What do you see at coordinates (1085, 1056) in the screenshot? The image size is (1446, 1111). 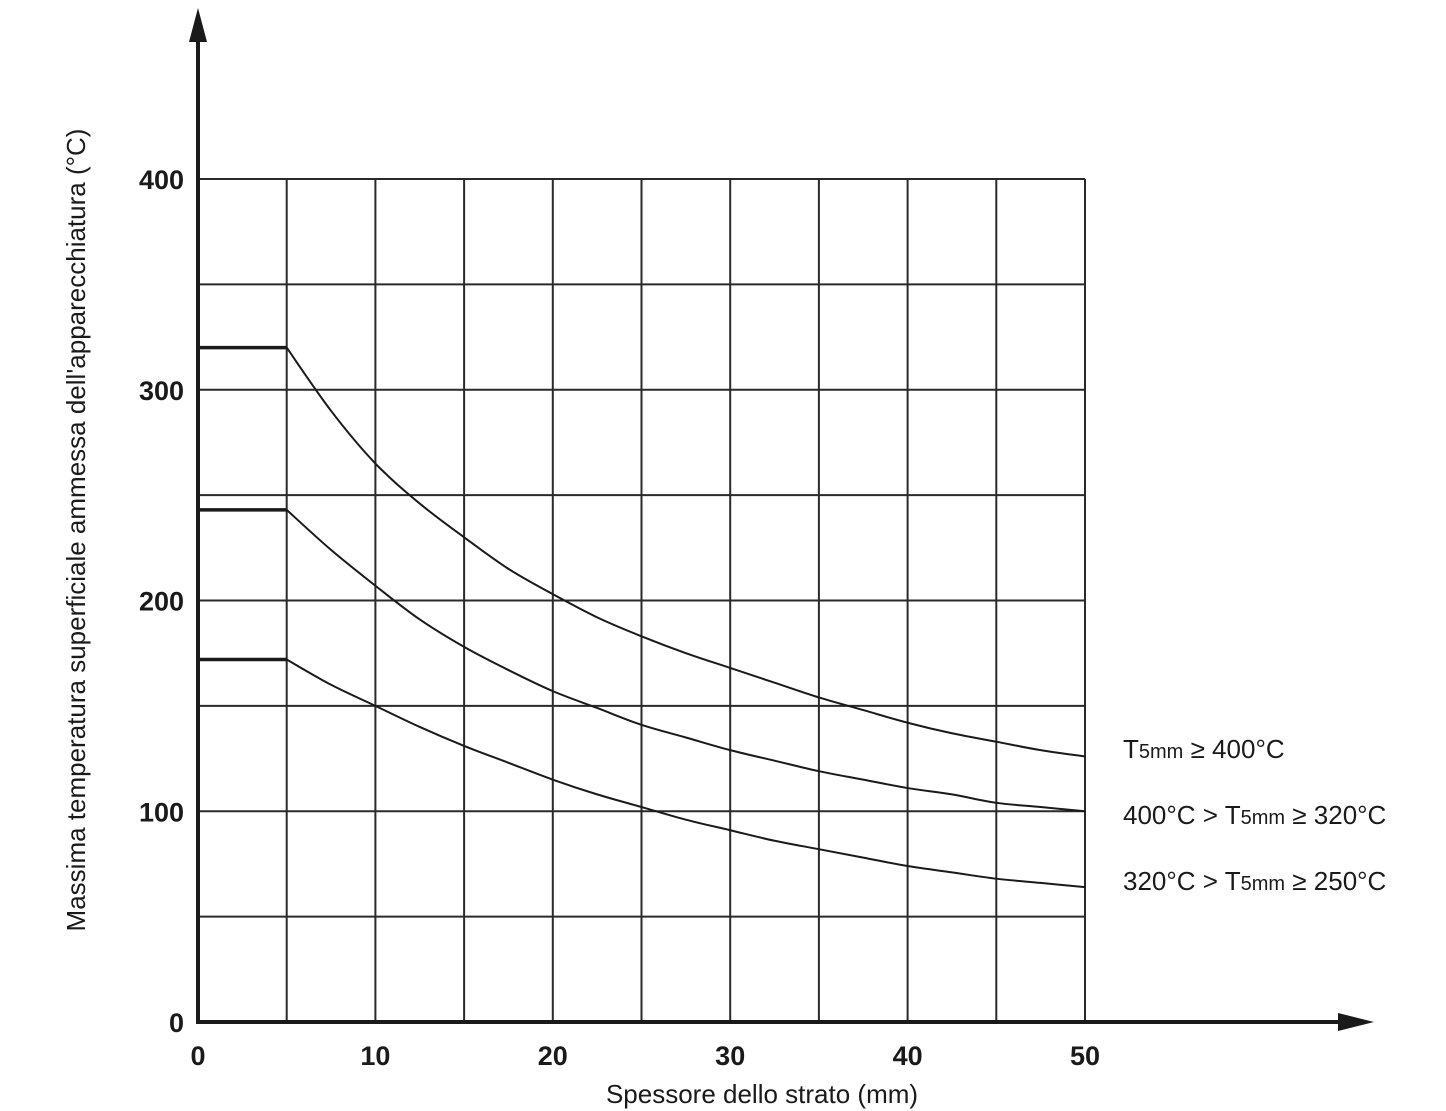 I see `x-tick-label: 50` at bounding box center [1085, 1056].